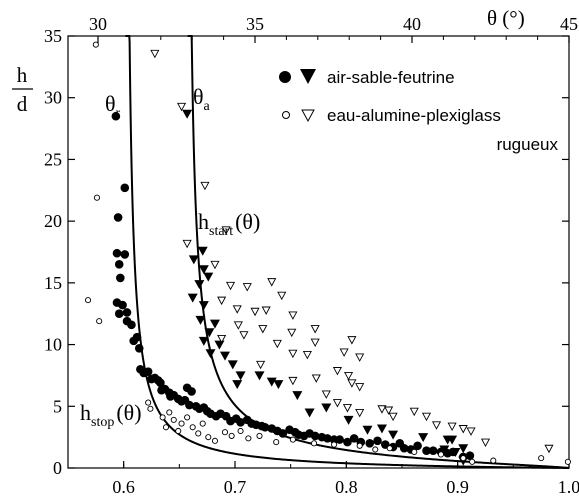 This screenshot has width=579, height=504. Describe the element at coordinates (53, 221) in the screenshot. I see `left-tick-label: 20` at that location.